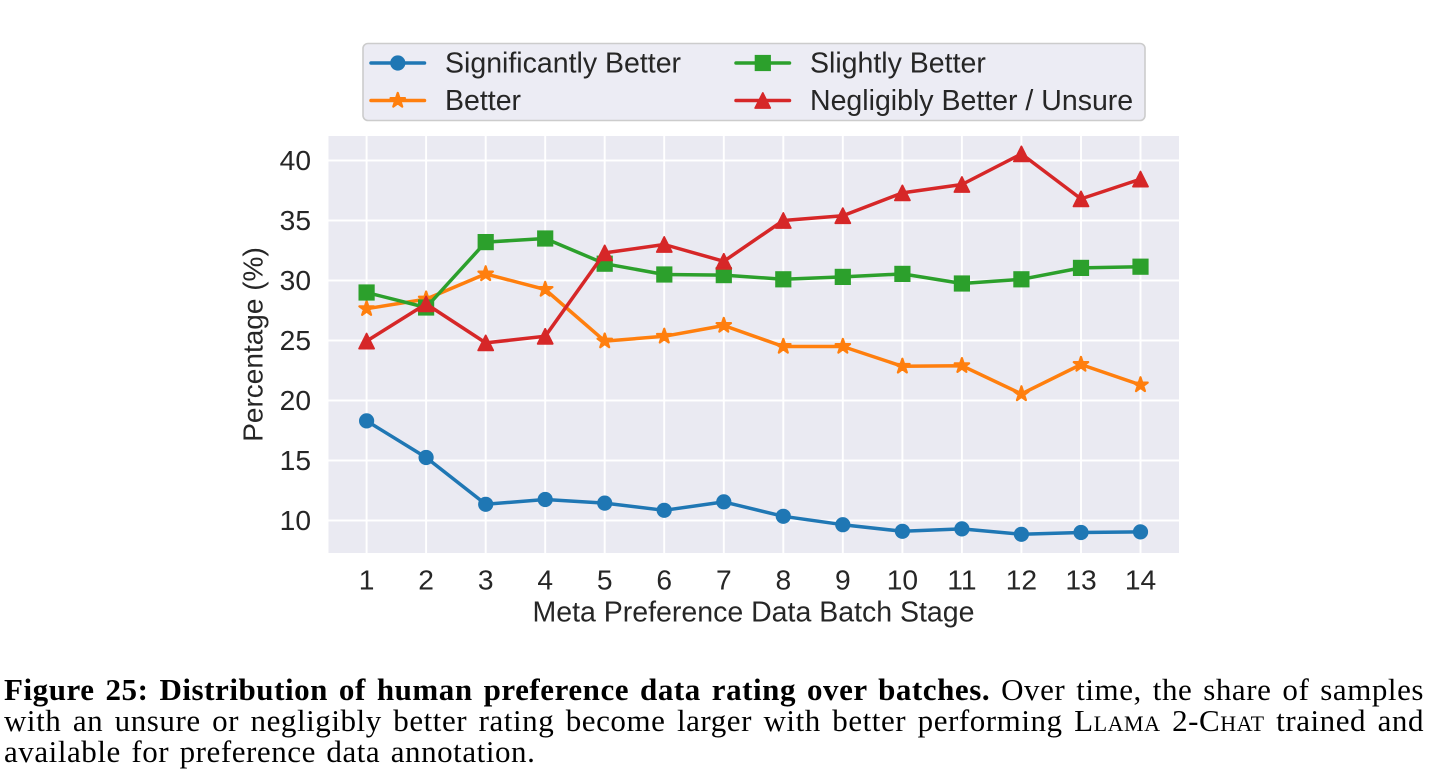 Image resolution: width=1440 pixels, height=777 pixels. What do you see at coordinates (961, 580) in the screenshot?
I see `svg-text: 11` at bounding box center [961, 580].